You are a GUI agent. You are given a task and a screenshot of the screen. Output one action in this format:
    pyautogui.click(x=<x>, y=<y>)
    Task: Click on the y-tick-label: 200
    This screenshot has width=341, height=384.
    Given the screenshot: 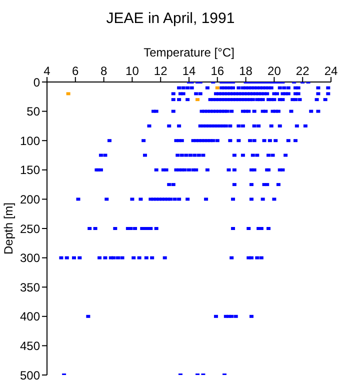 What is the action you would take?
    pyautogui.click(x=30, y=199)
    